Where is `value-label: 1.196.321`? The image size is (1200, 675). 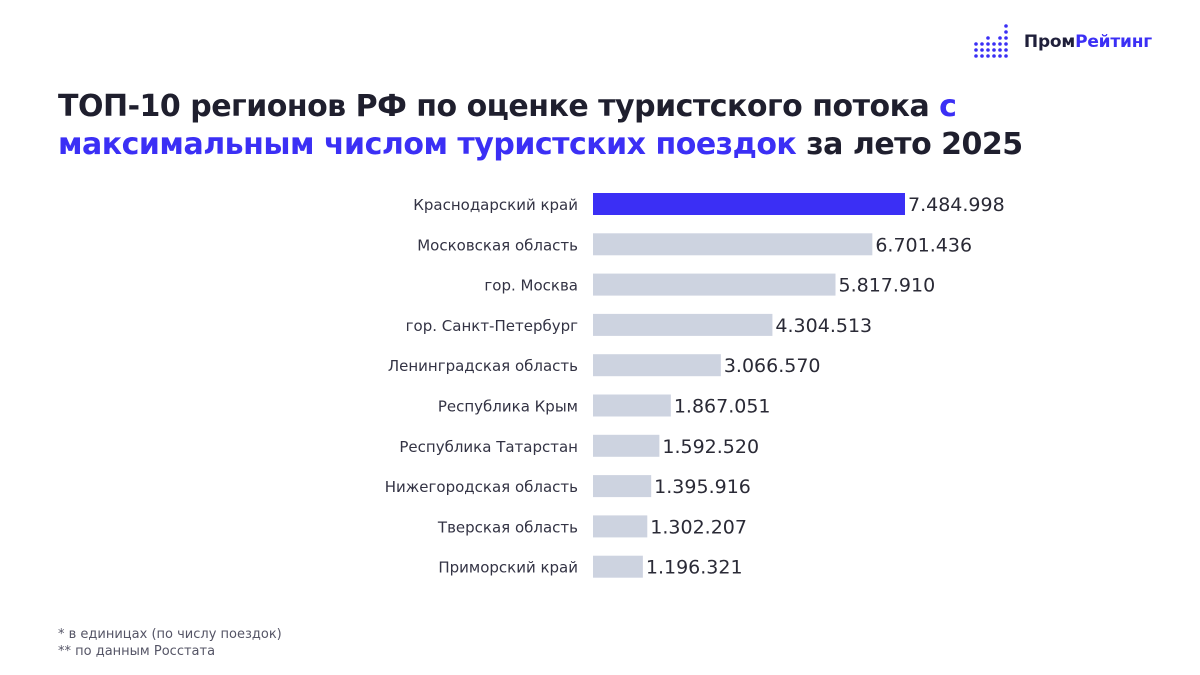 value-label: 1.196.321 is located at coordinates (694, 568).